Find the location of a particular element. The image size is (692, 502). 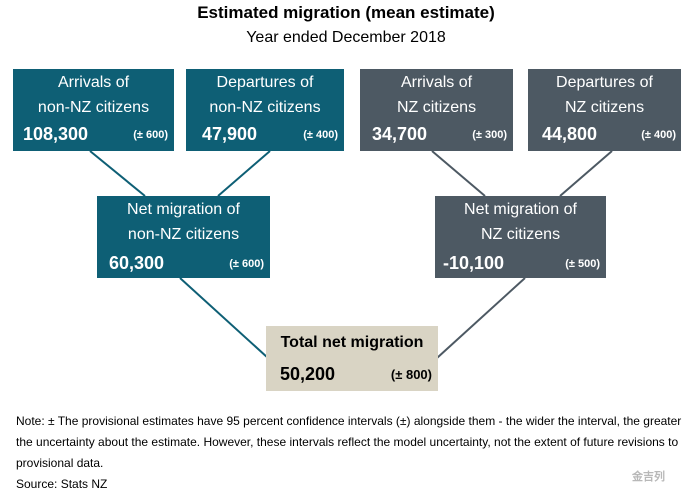

diagram-title: Estimated migration (mean estimate) is located at coordinates (346, 12).